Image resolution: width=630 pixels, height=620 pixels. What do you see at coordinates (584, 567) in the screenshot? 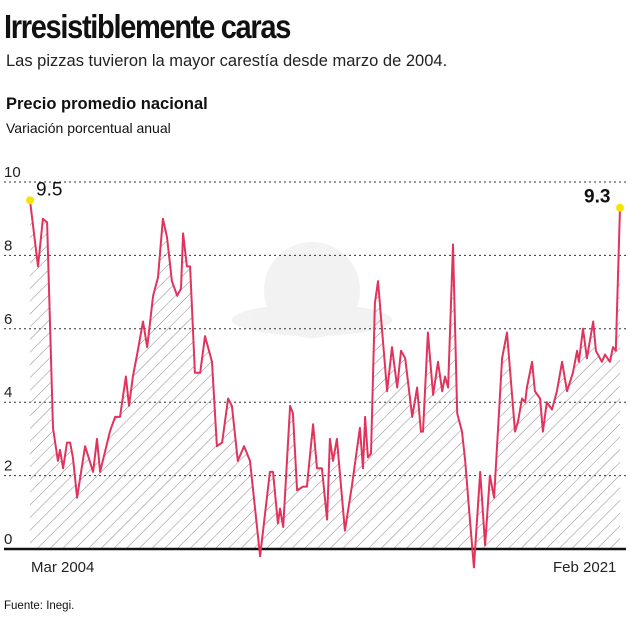
I see `x-tick-label-end: Feb 2021` at bounding box center [584, 567].